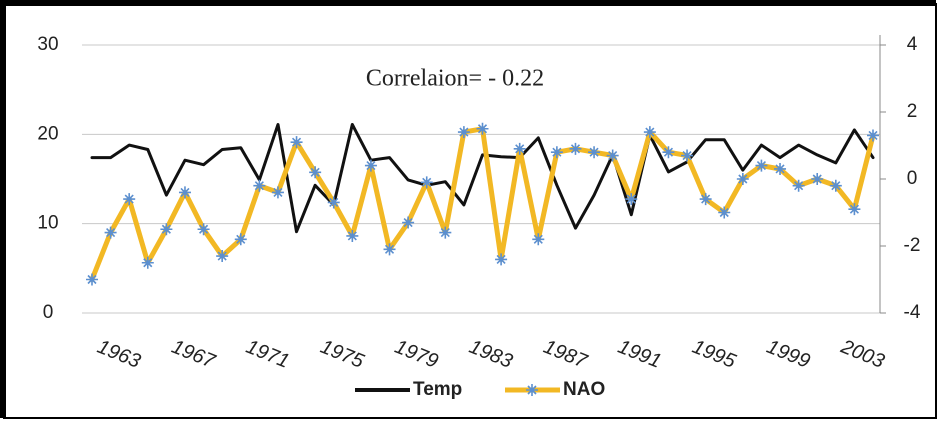  I want to click on y2-tick-label: -2, so click(912, 245).